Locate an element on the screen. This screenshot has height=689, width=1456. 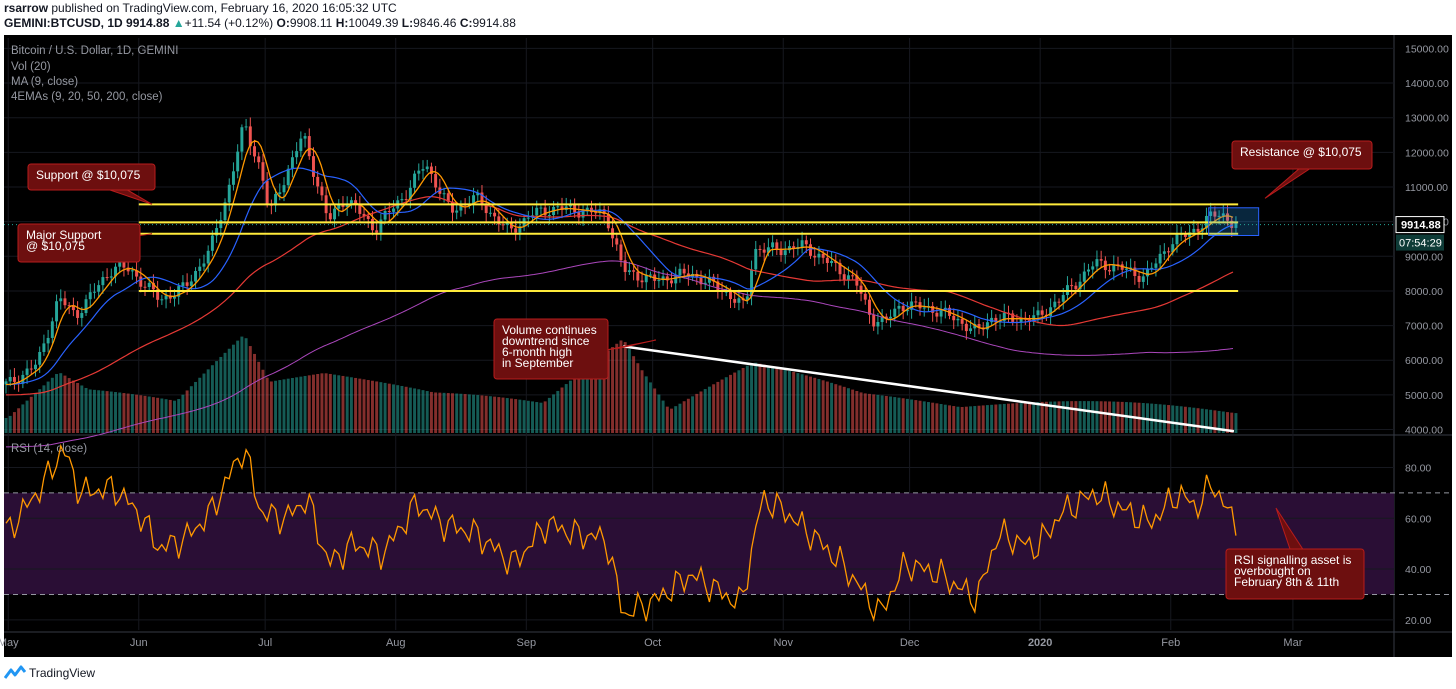
major-support-annotation: Major Support@ $10,075 is located at coordinates (85, 243).